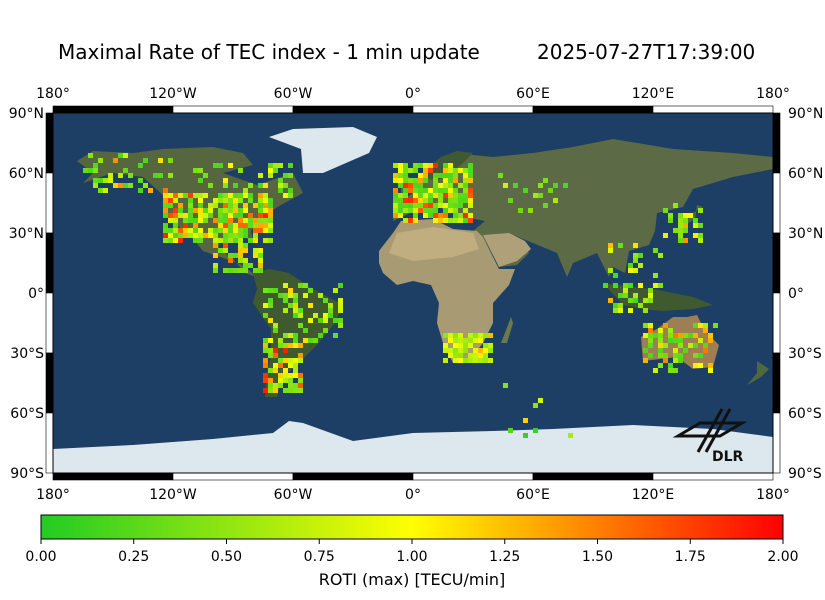 The width and height of the screenshot is (825, 600). Describe the element at coordinates (805, 414) in the screenshot. I see `lat-tick-label-right: 60°S` at that location.